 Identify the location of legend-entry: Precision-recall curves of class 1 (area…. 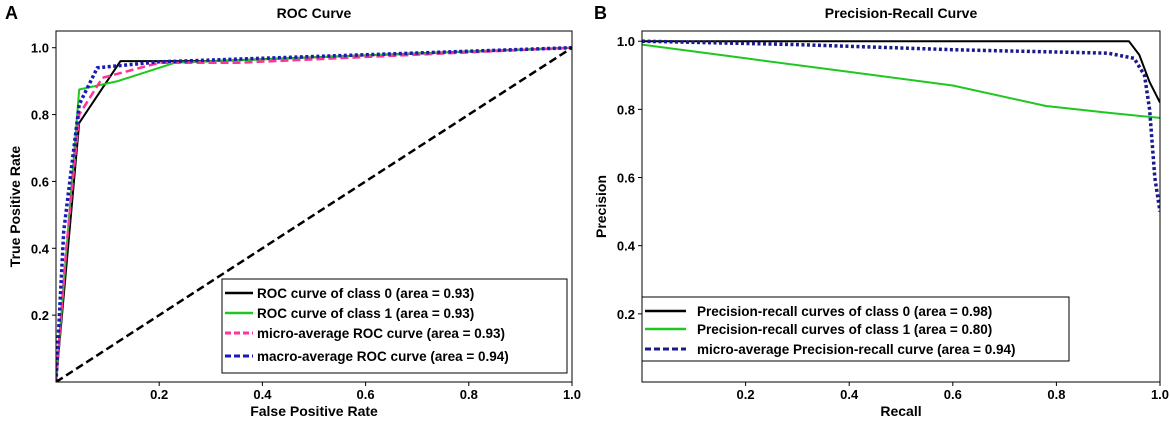
(844, 329).